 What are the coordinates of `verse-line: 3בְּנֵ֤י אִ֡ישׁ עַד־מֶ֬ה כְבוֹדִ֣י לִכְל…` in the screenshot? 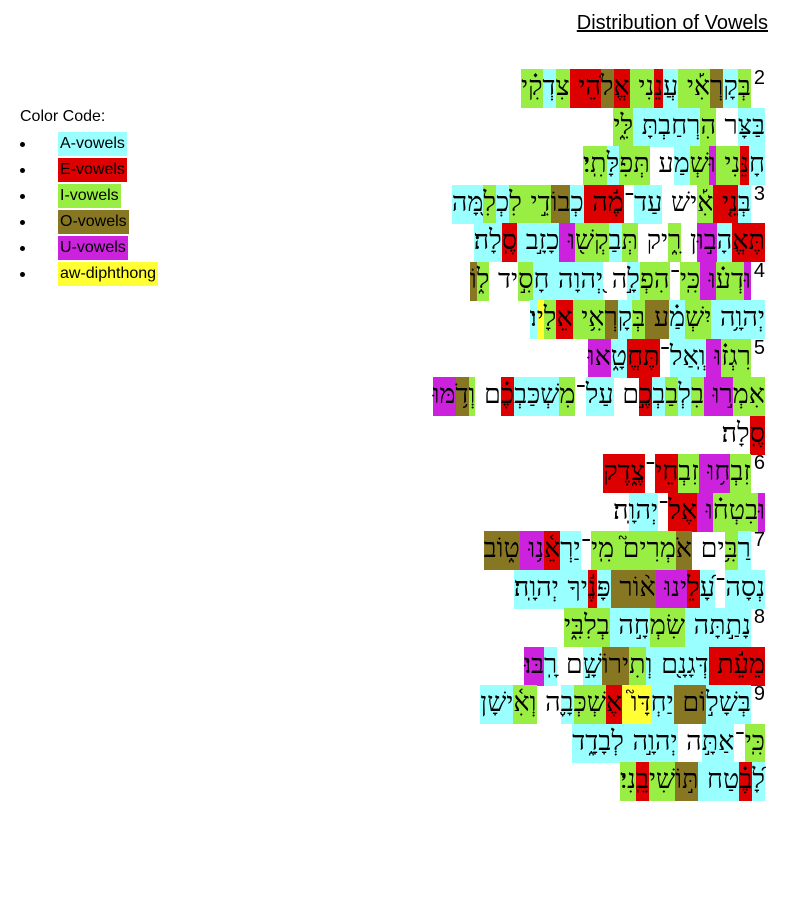 It's located at (599, 204).